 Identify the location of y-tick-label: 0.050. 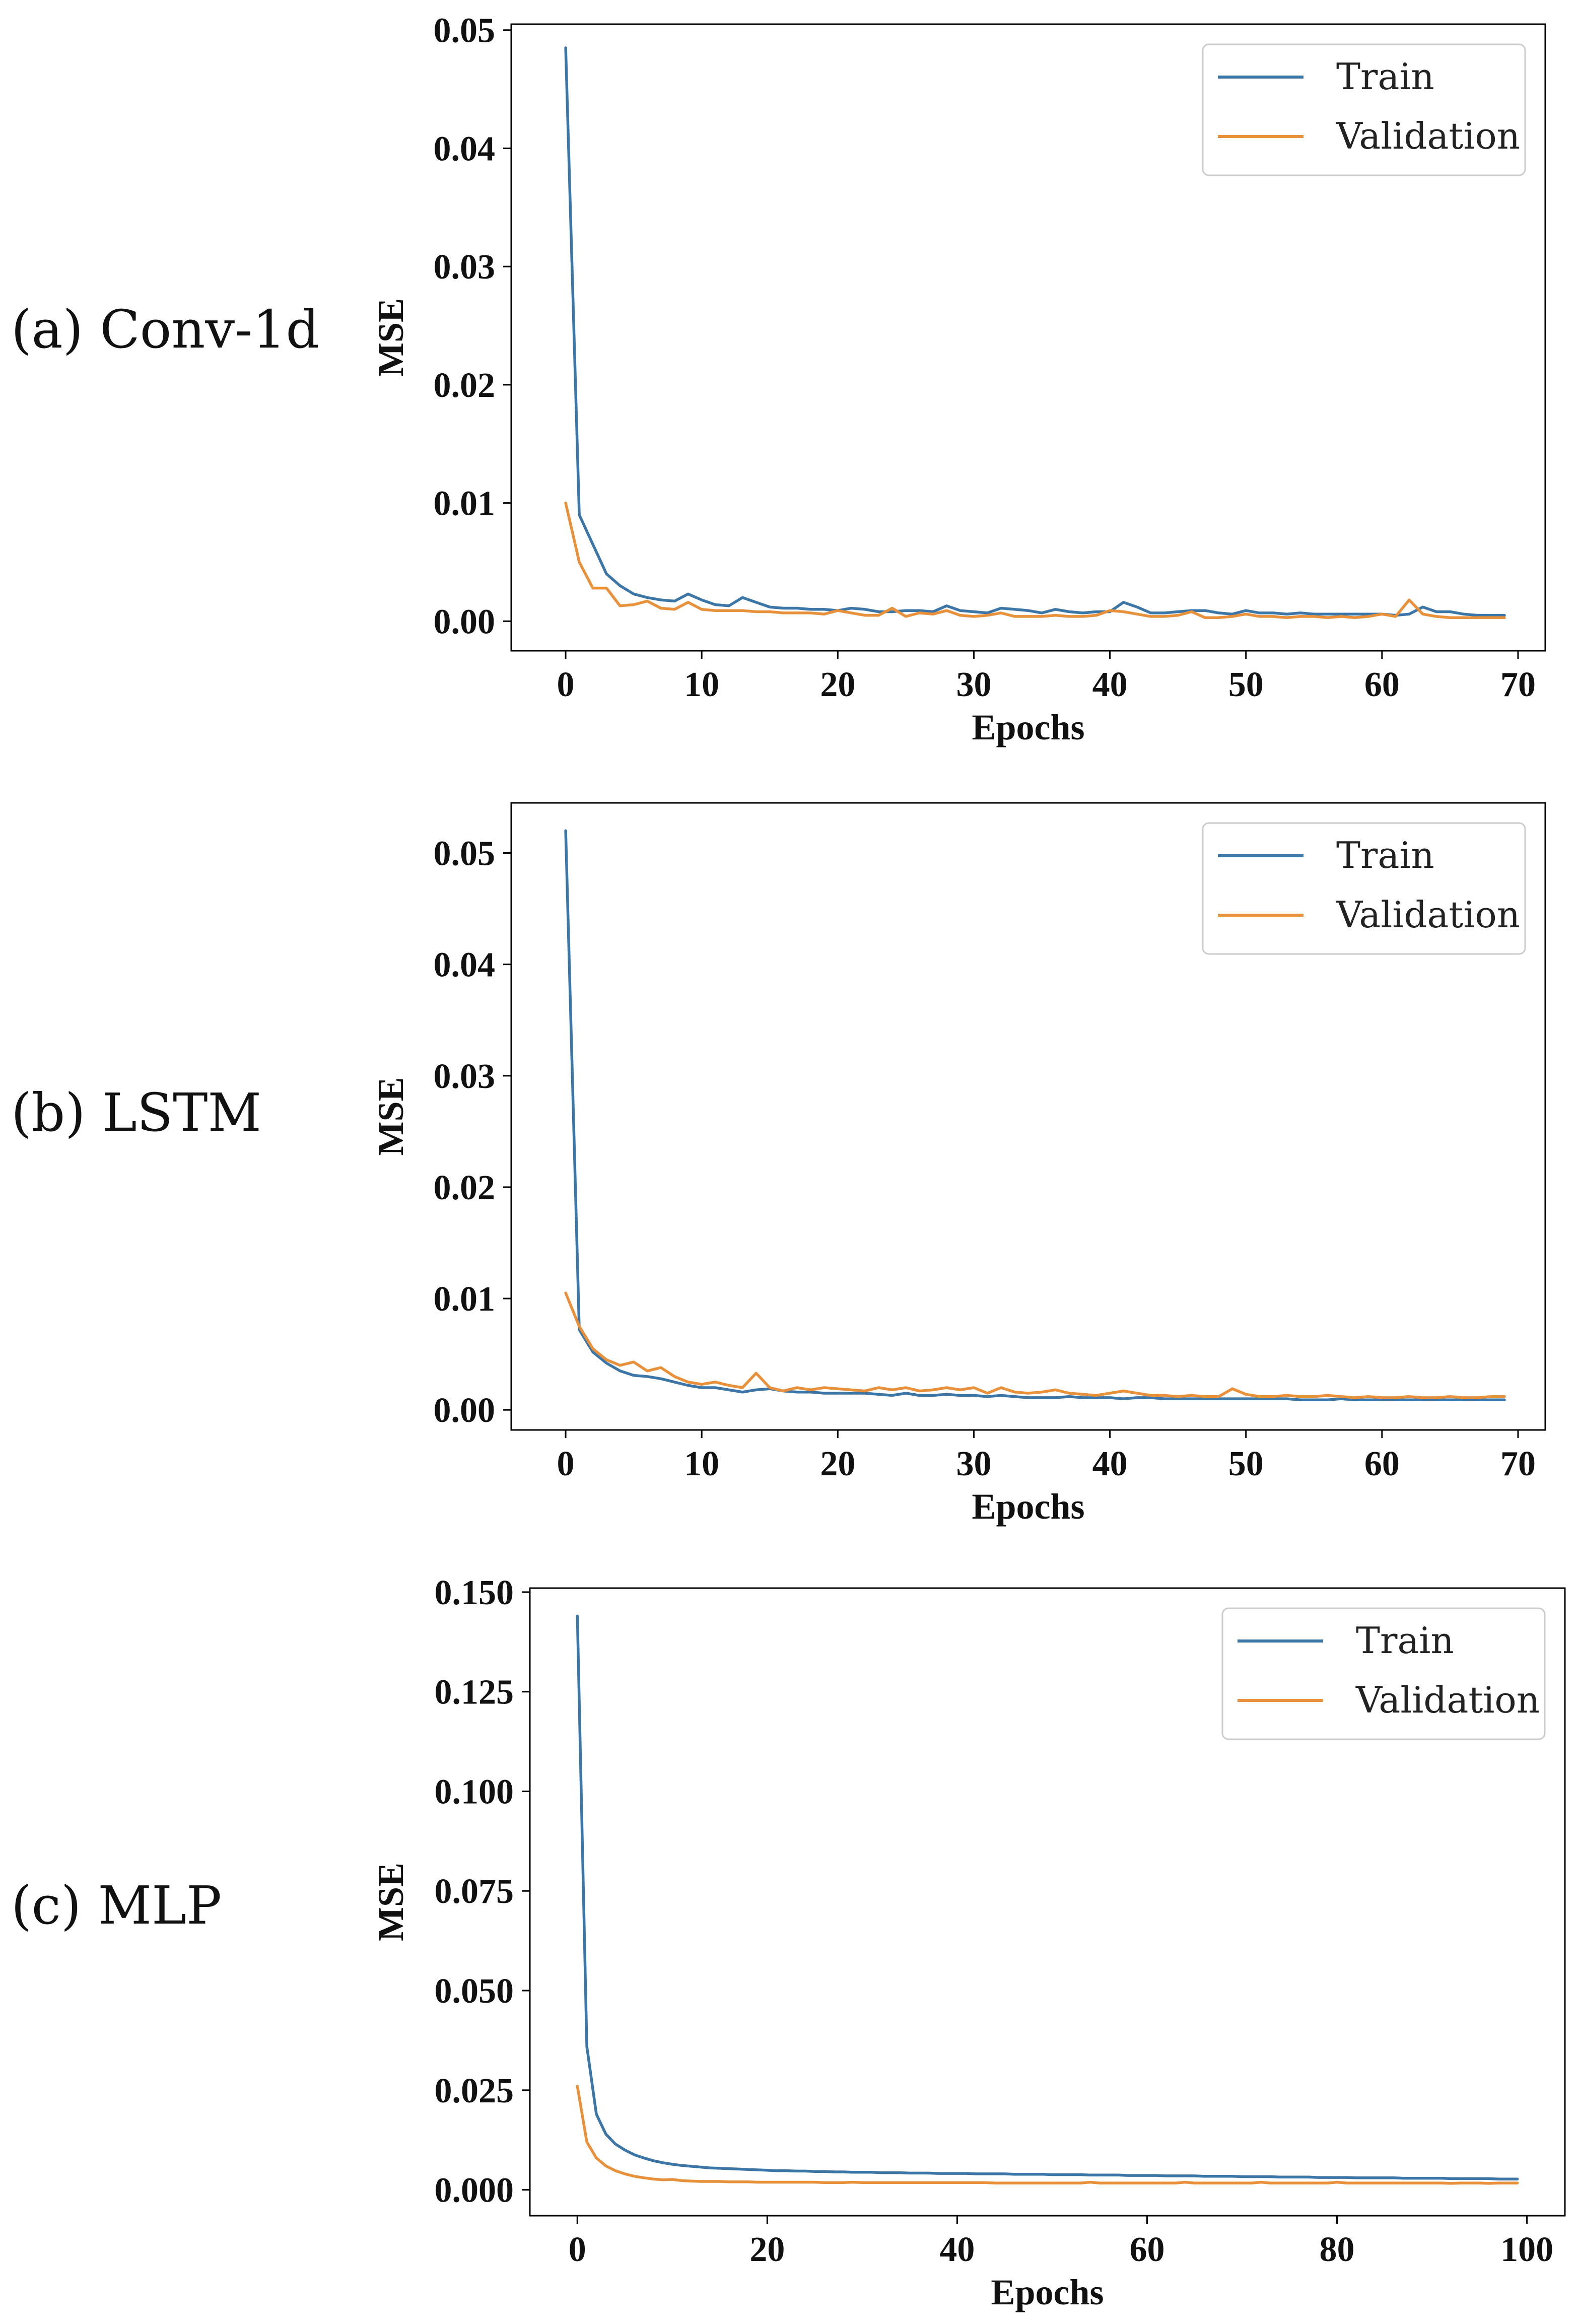
(474, 1991).